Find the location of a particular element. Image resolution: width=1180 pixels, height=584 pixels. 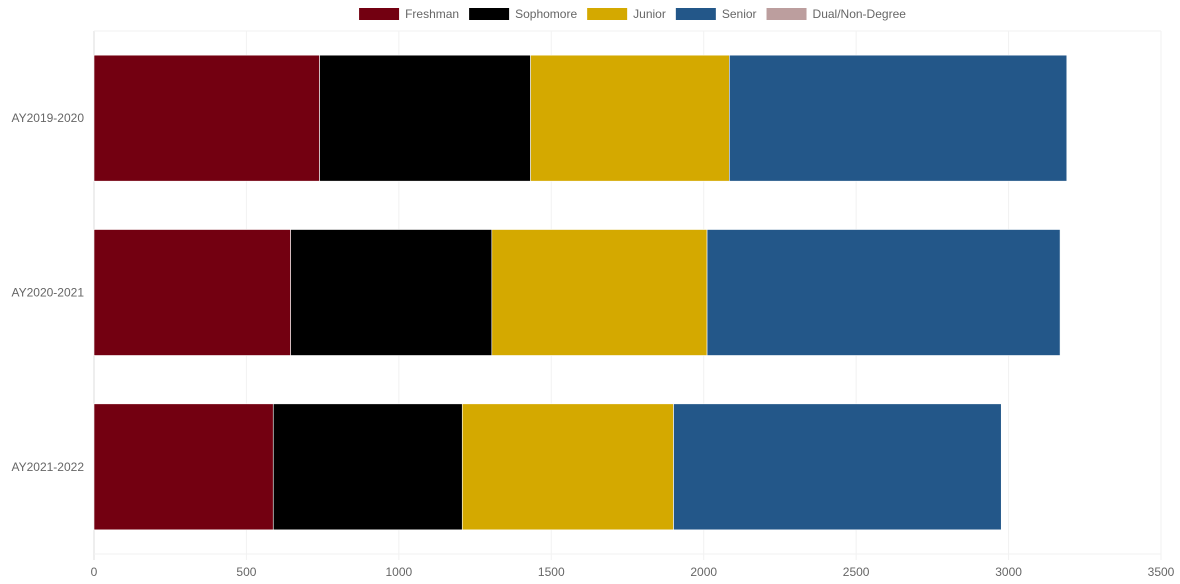

x-tick-label: 2000 is located at coordinates (703, 572).